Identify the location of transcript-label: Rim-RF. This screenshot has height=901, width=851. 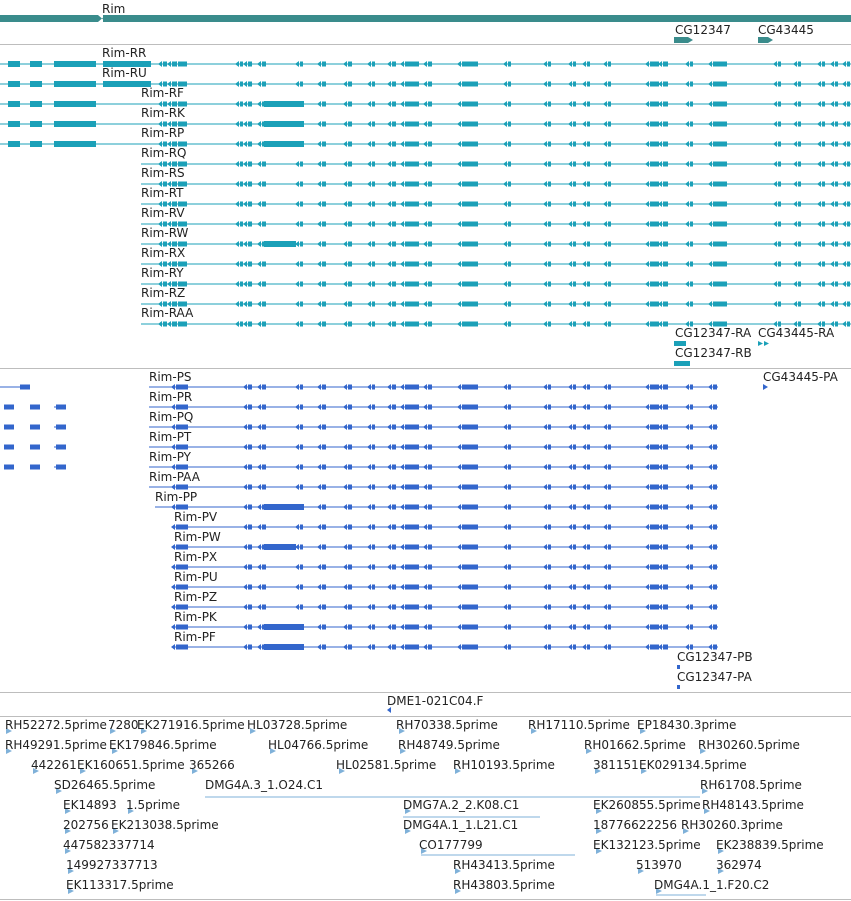
(162, 93).